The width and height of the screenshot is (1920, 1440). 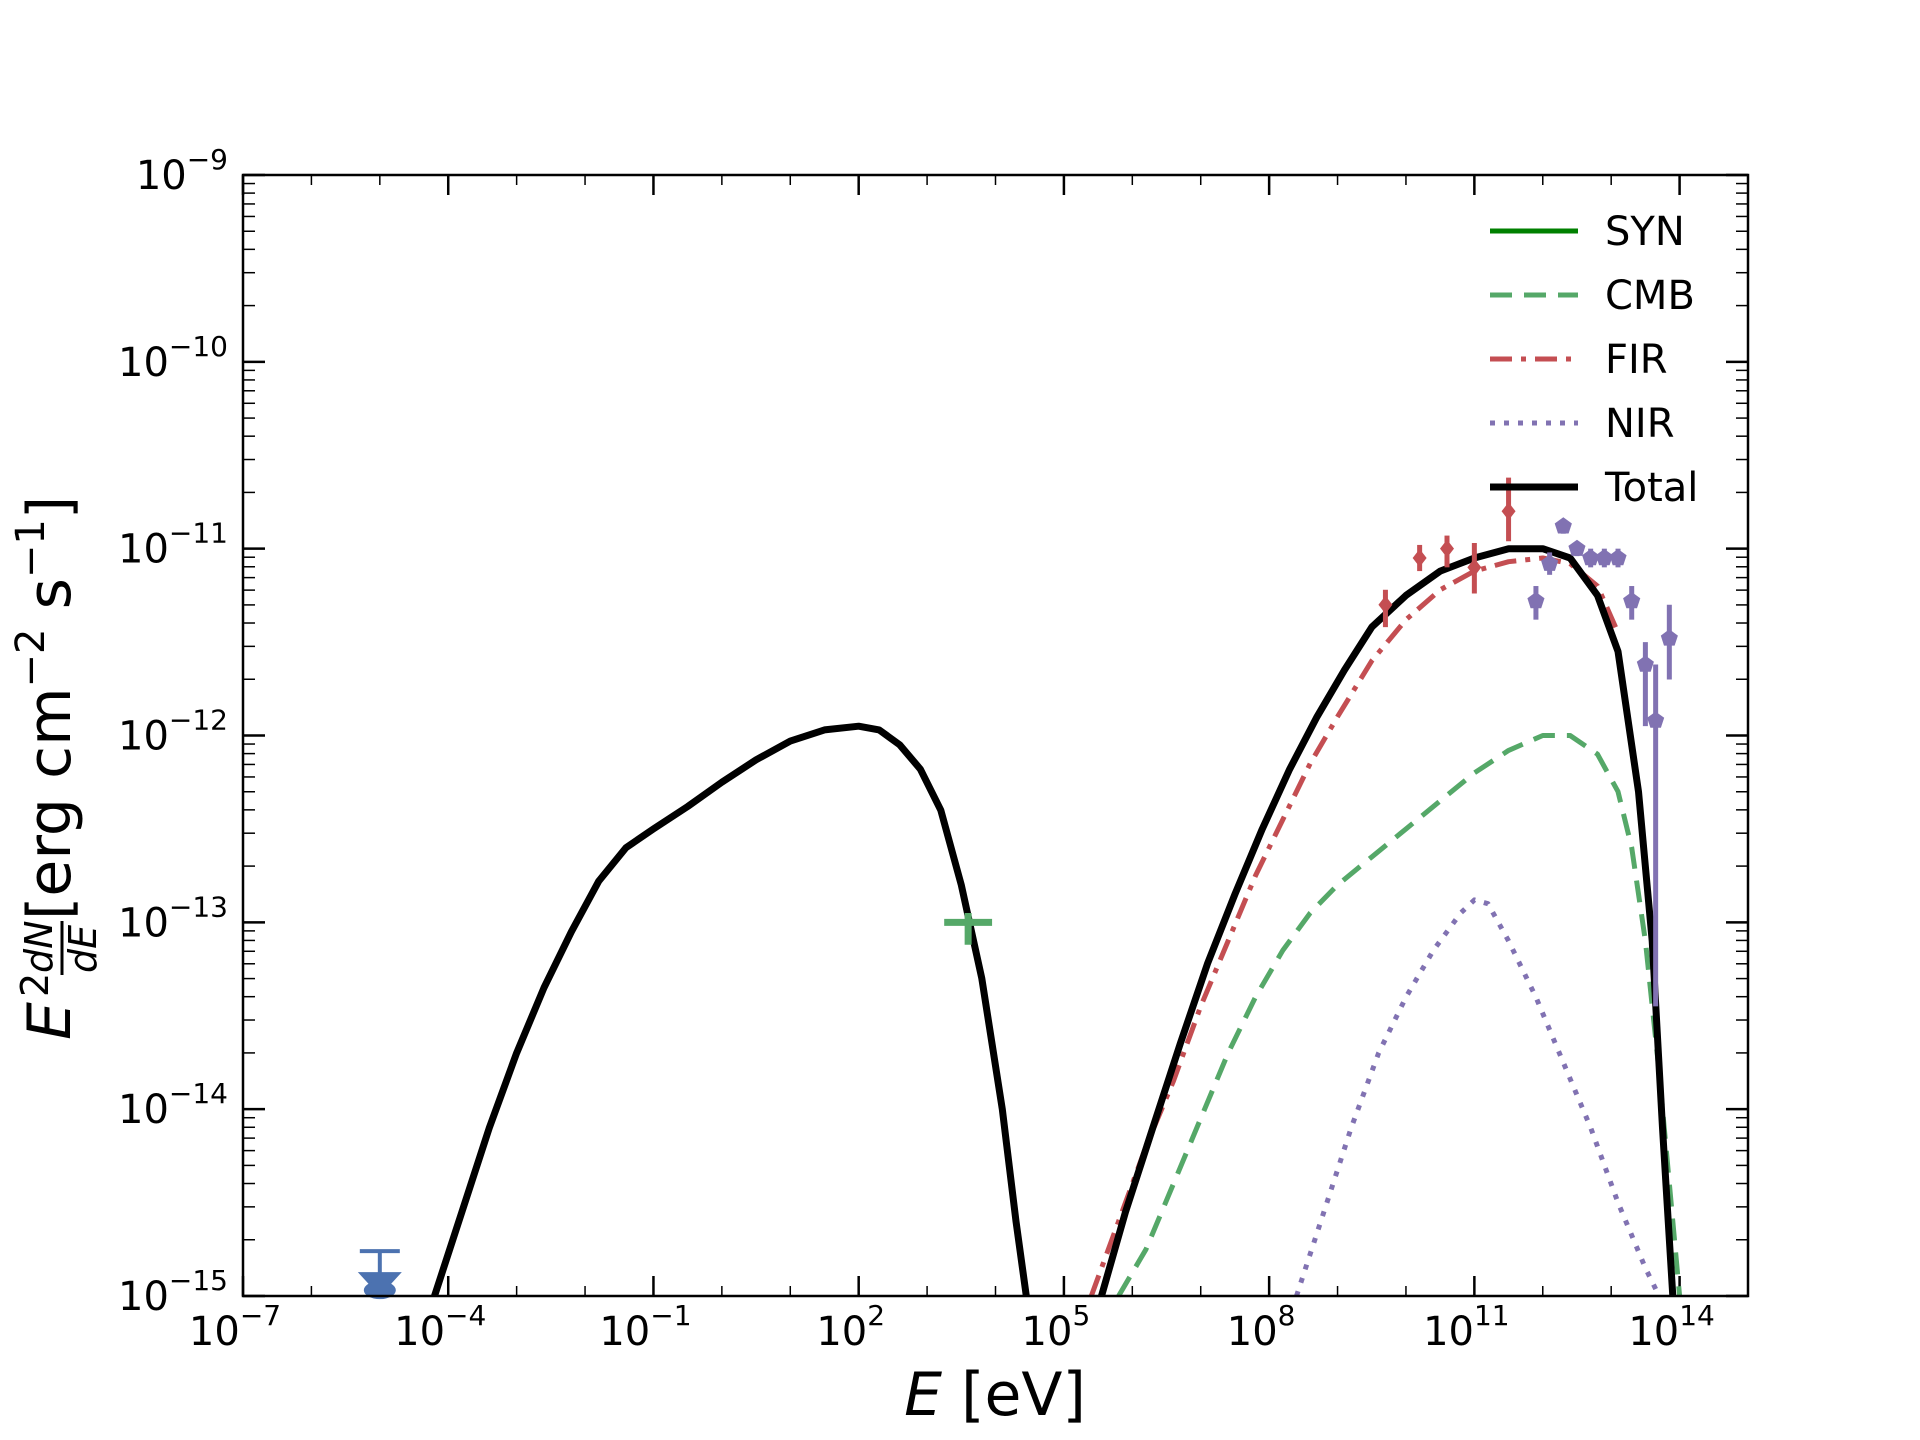 What do you see at coordinates (1399, 1015) in the screenshot?
I see `series-line-cmb` at bounding box center [1399, 1015].